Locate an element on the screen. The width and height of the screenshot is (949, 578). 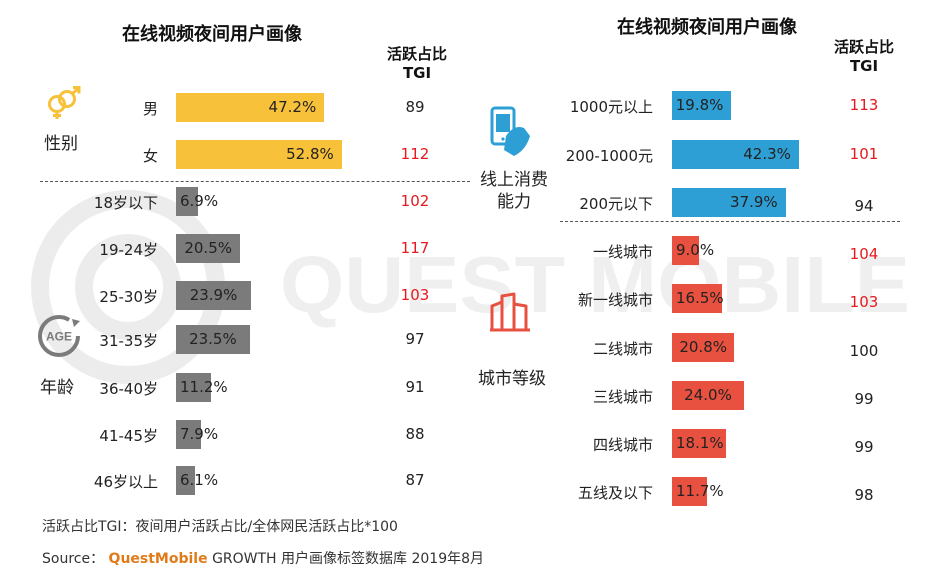
source-brand: QuestMobile is located at coordinates (158, 559).